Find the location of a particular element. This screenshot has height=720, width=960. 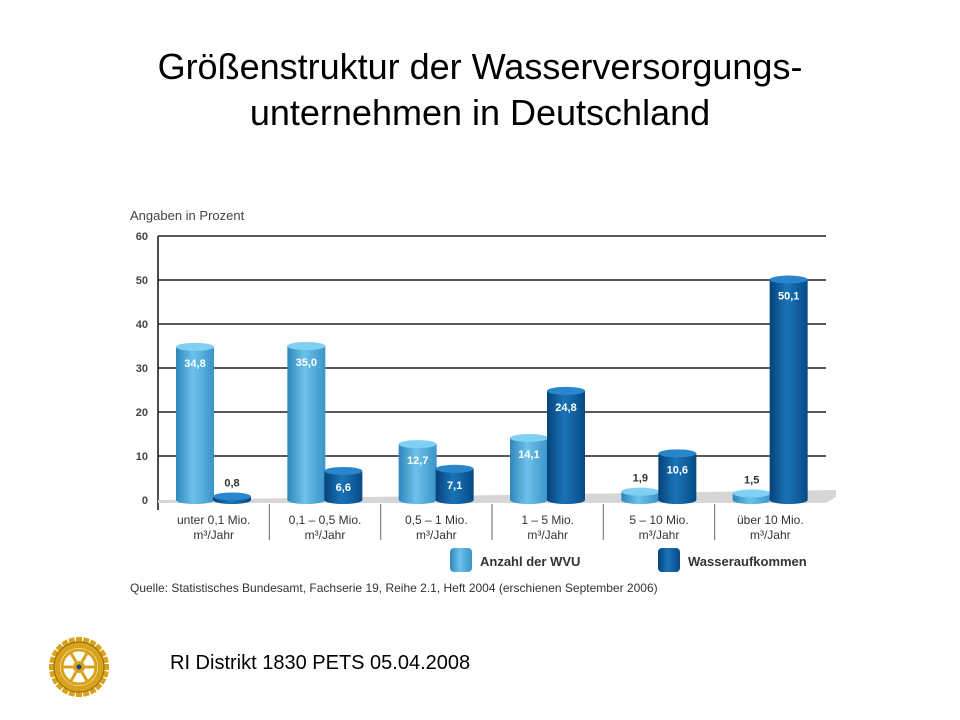

data-label: 12,7 is located at coordinates (417, 461).